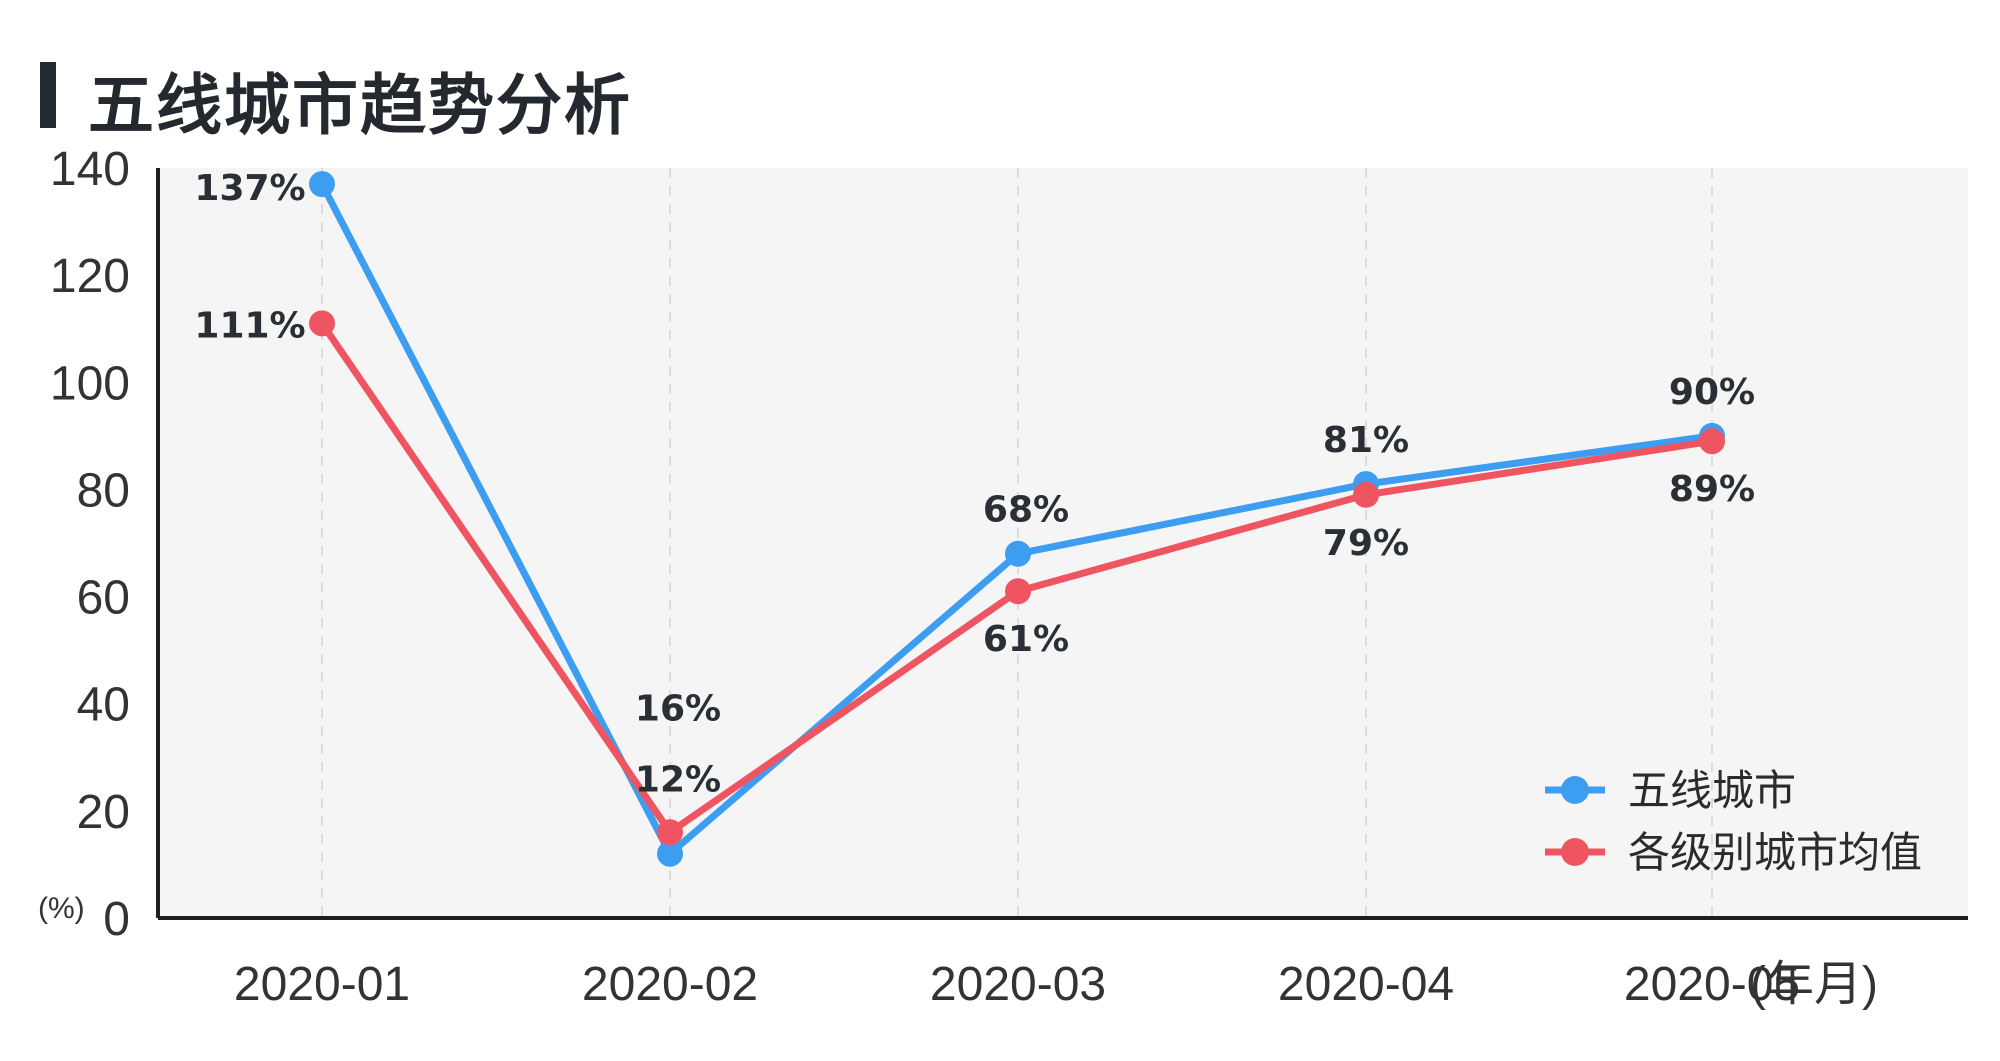 The image size is (2000, 1061). Describe the element at coordinates (249, 325) in the screenshot. I see `data-label: 111%` at that location.